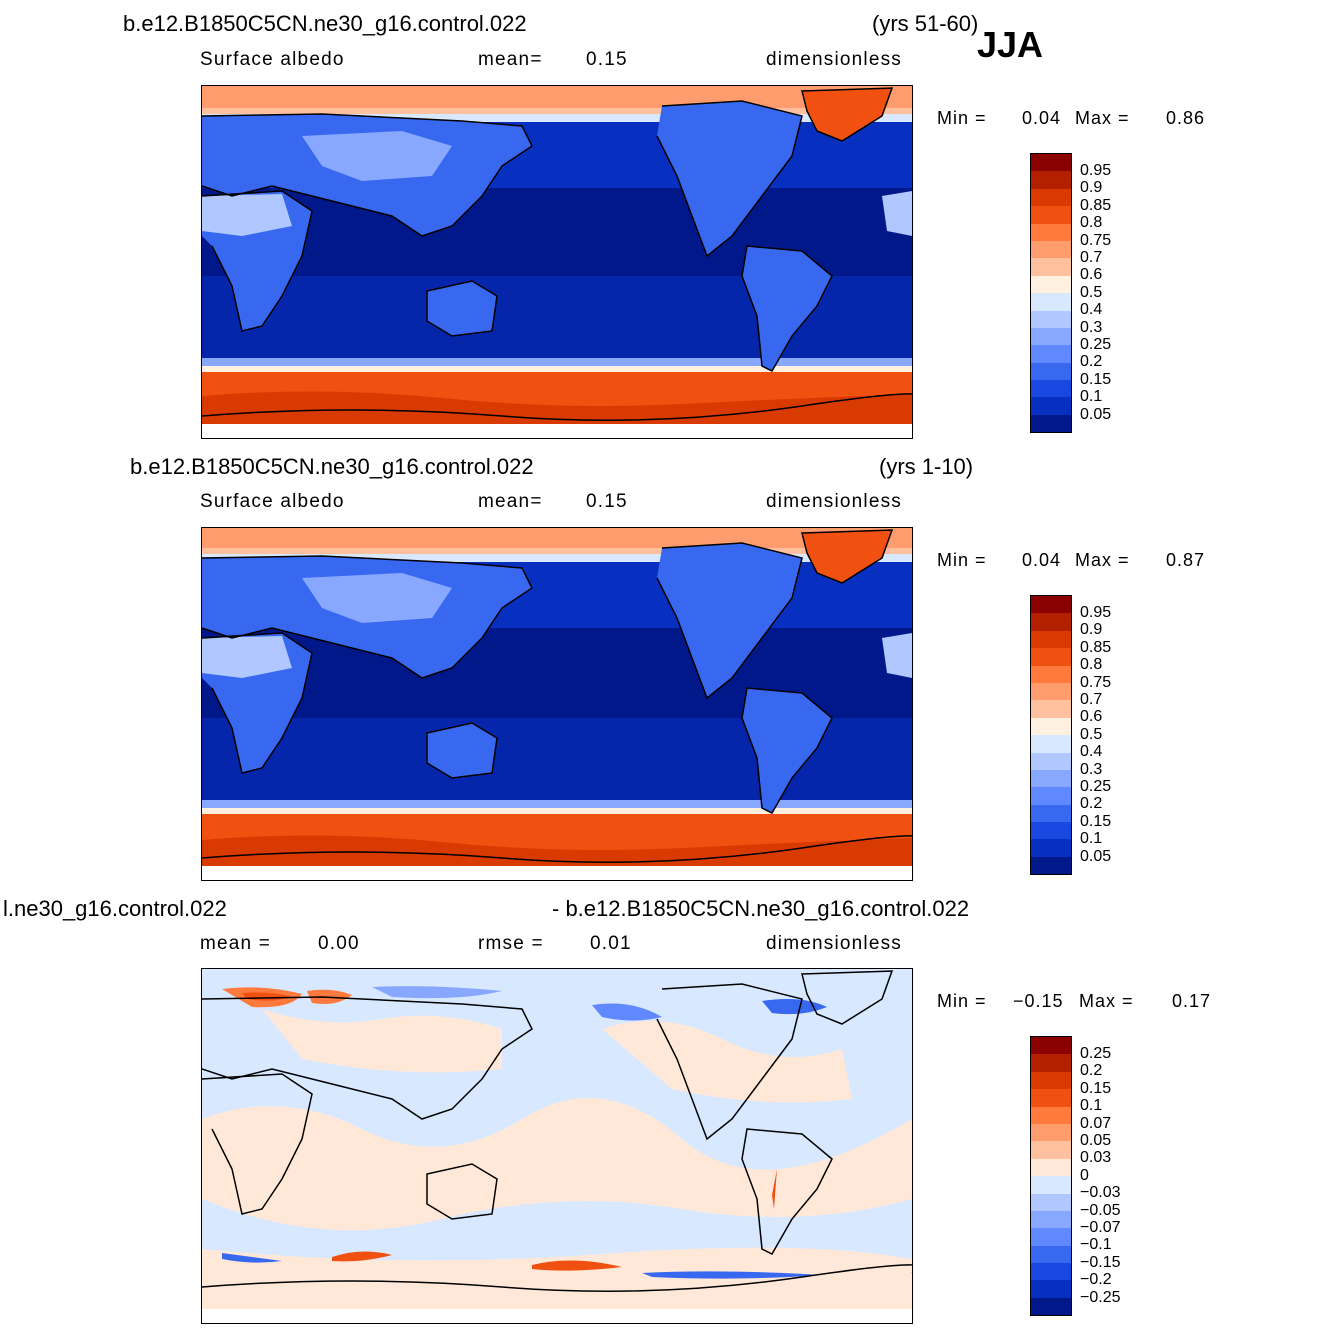 The height and width of the screenshot is (1336, 1338). Describe the element at coordinates (510, 501) in the screenshot. I see `panel-2-mean-label: mean=` at that location.